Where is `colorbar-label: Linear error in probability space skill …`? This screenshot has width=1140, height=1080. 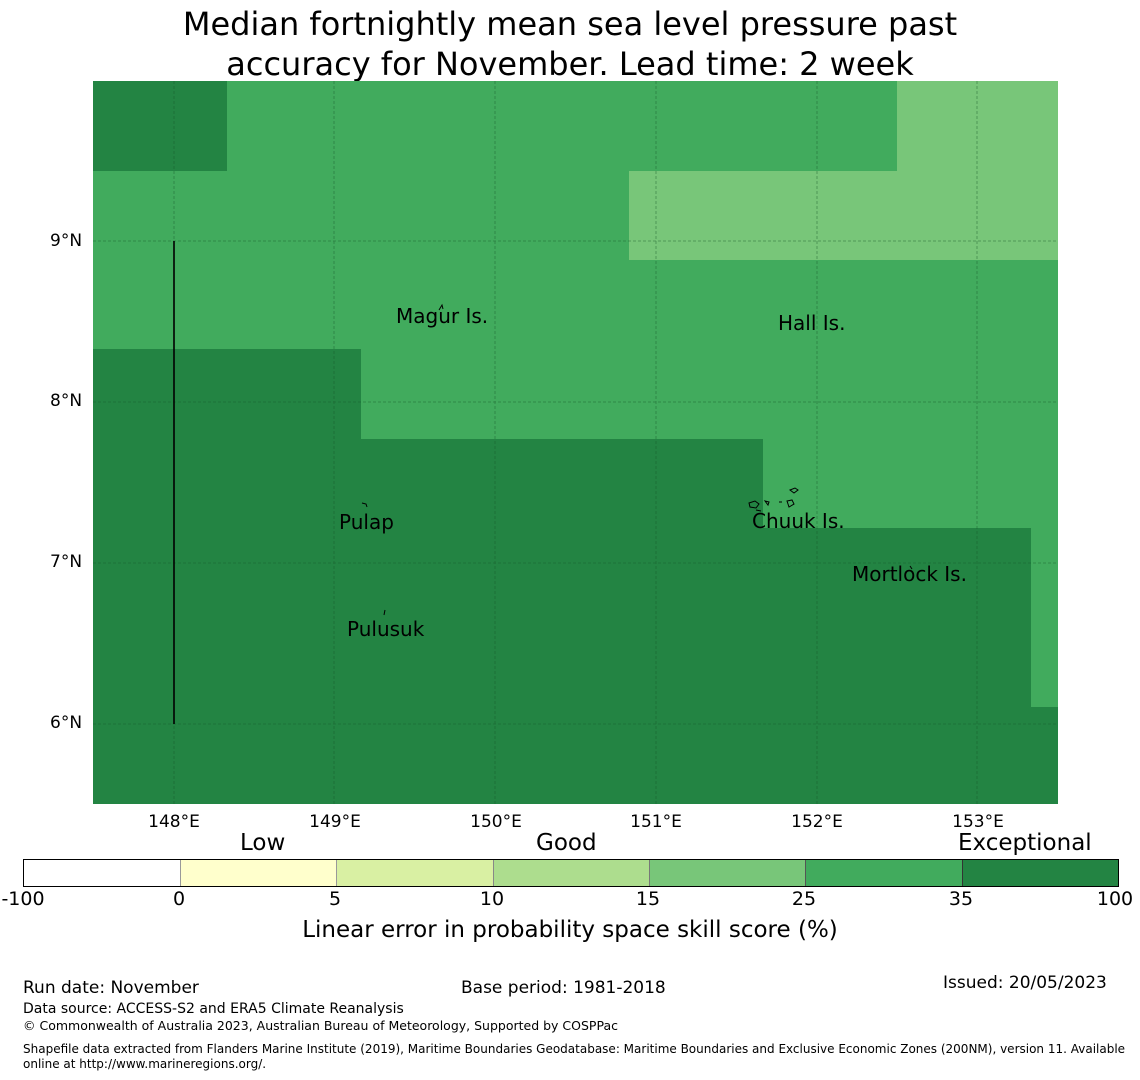 colorbar-label: Linear error in probability space skill … is located at coordinates (570, 930).